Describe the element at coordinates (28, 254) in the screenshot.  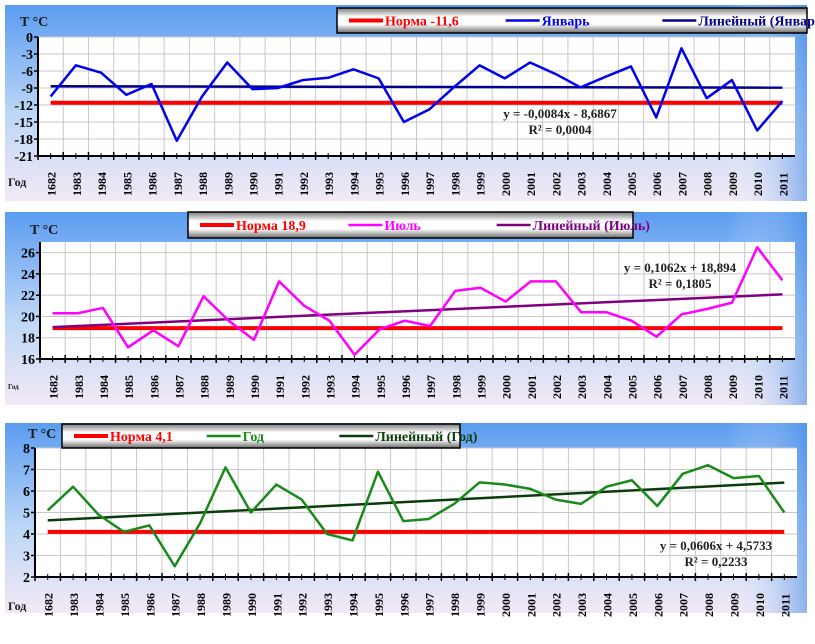
I see `y-tick-label: 26` at that location.